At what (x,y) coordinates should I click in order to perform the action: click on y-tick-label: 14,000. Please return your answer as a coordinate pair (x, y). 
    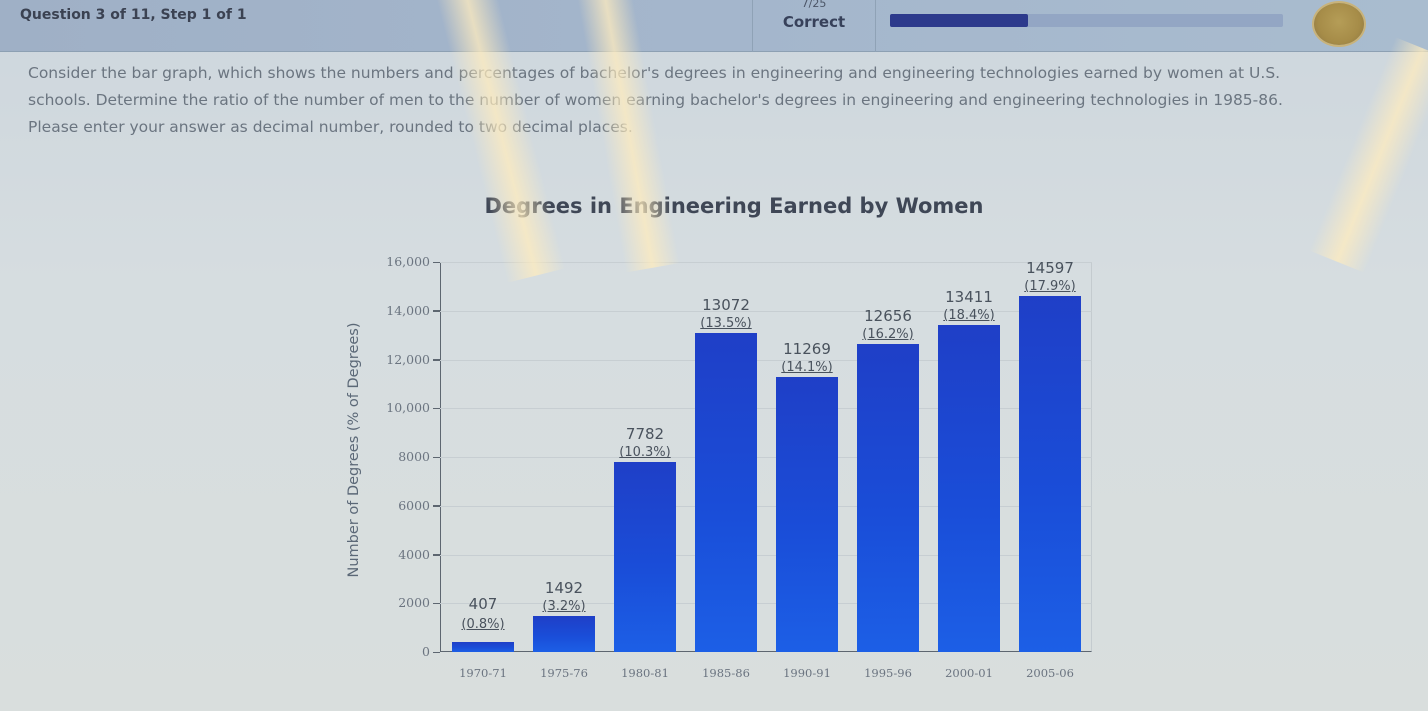
    Looking at the image, I should click on (408, 310).